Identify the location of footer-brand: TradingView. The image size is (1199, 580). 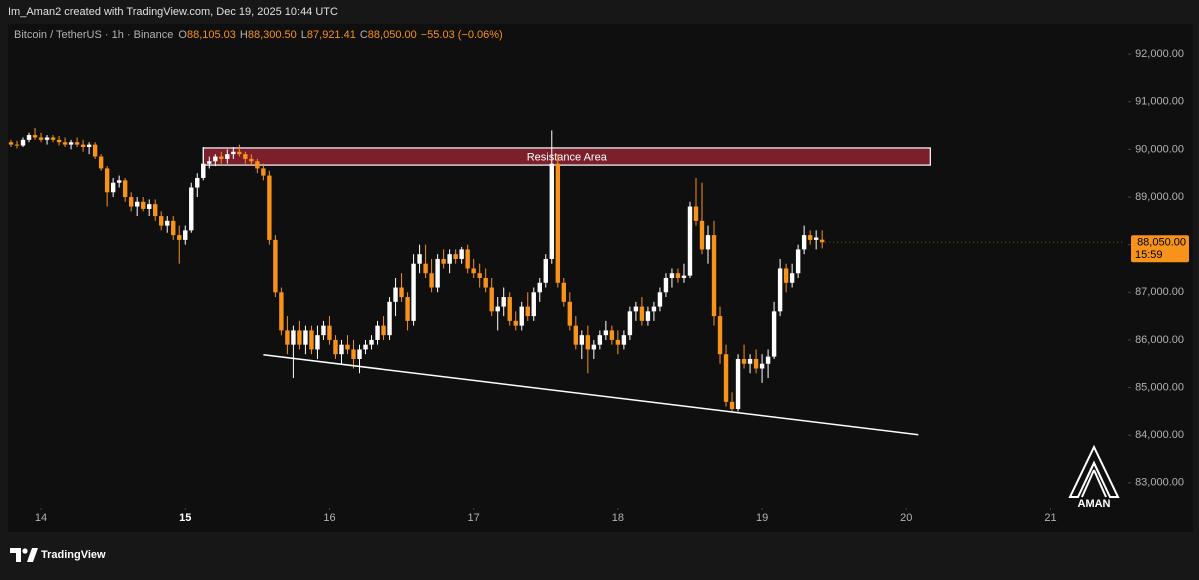
(73, 555).